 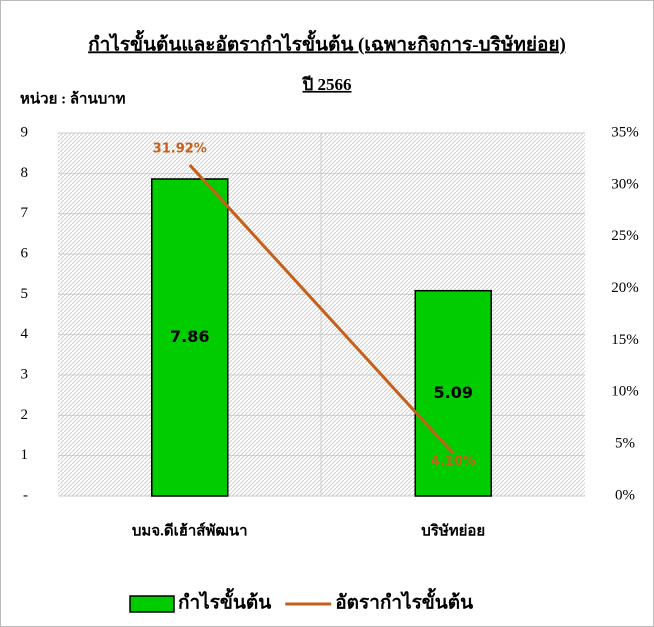 I want to click on data-label: 31.92%, so click(x=180, y=148).